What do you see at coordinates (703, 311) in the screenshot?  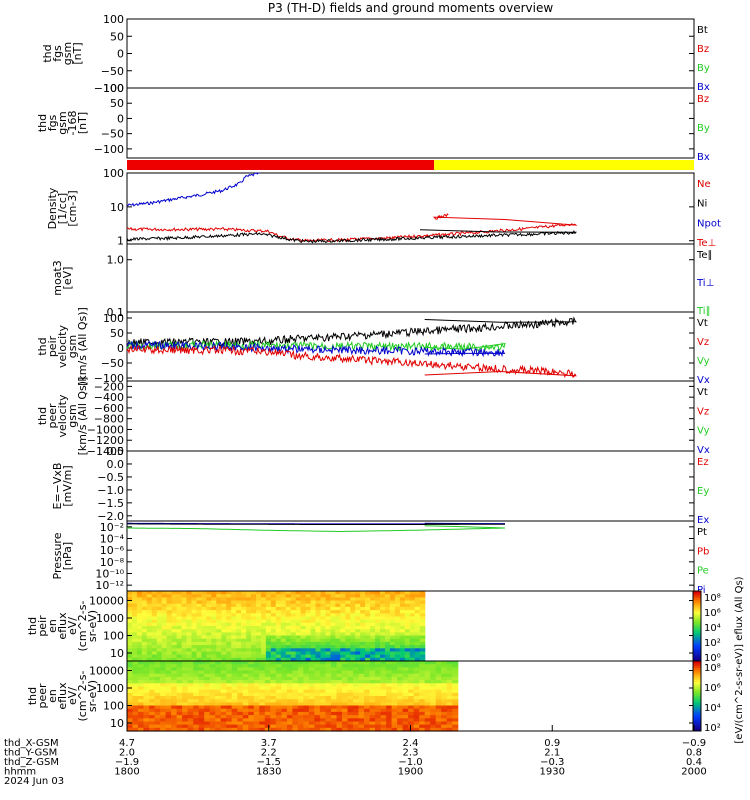 I see `legend-entry: Ti∥` at bounding box center [703, 311].